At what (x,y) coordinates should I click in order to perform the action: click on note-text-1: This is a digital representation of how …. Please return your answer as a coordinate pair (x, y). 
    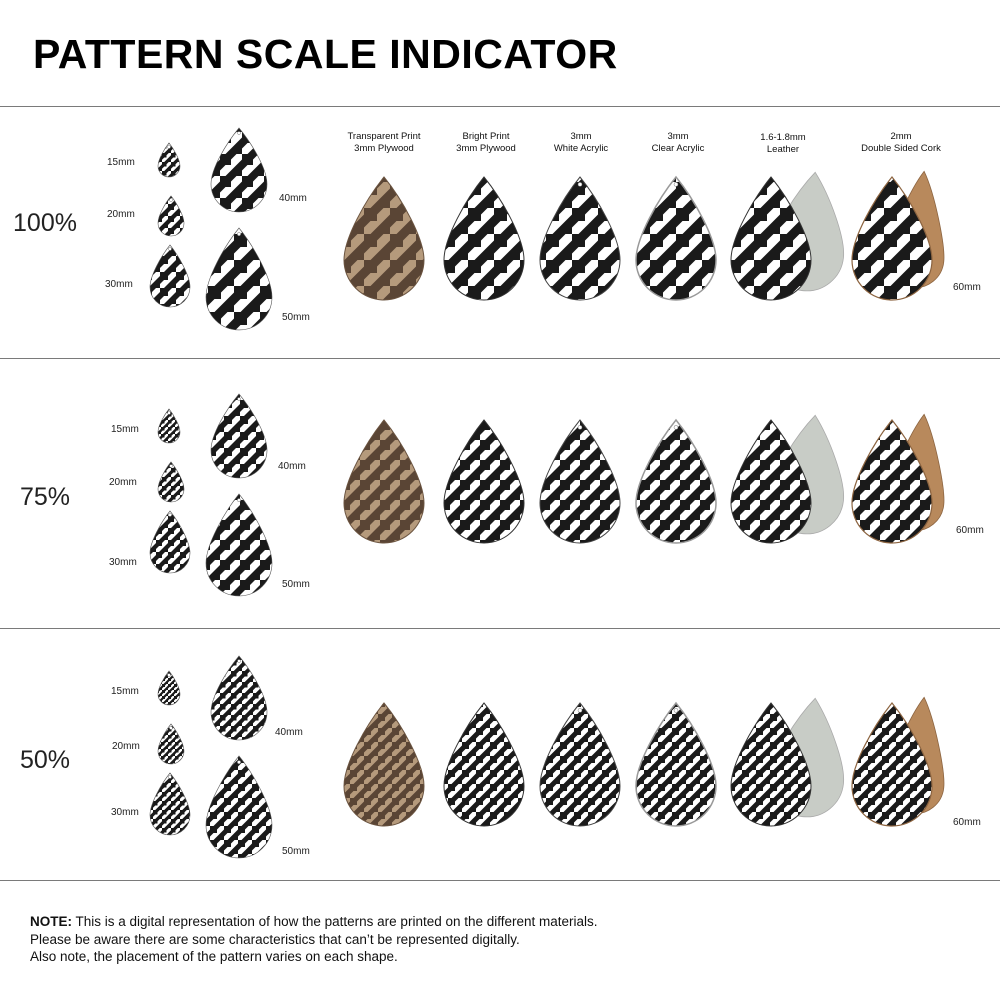
    Looking at the image, I should click on (335, 921).